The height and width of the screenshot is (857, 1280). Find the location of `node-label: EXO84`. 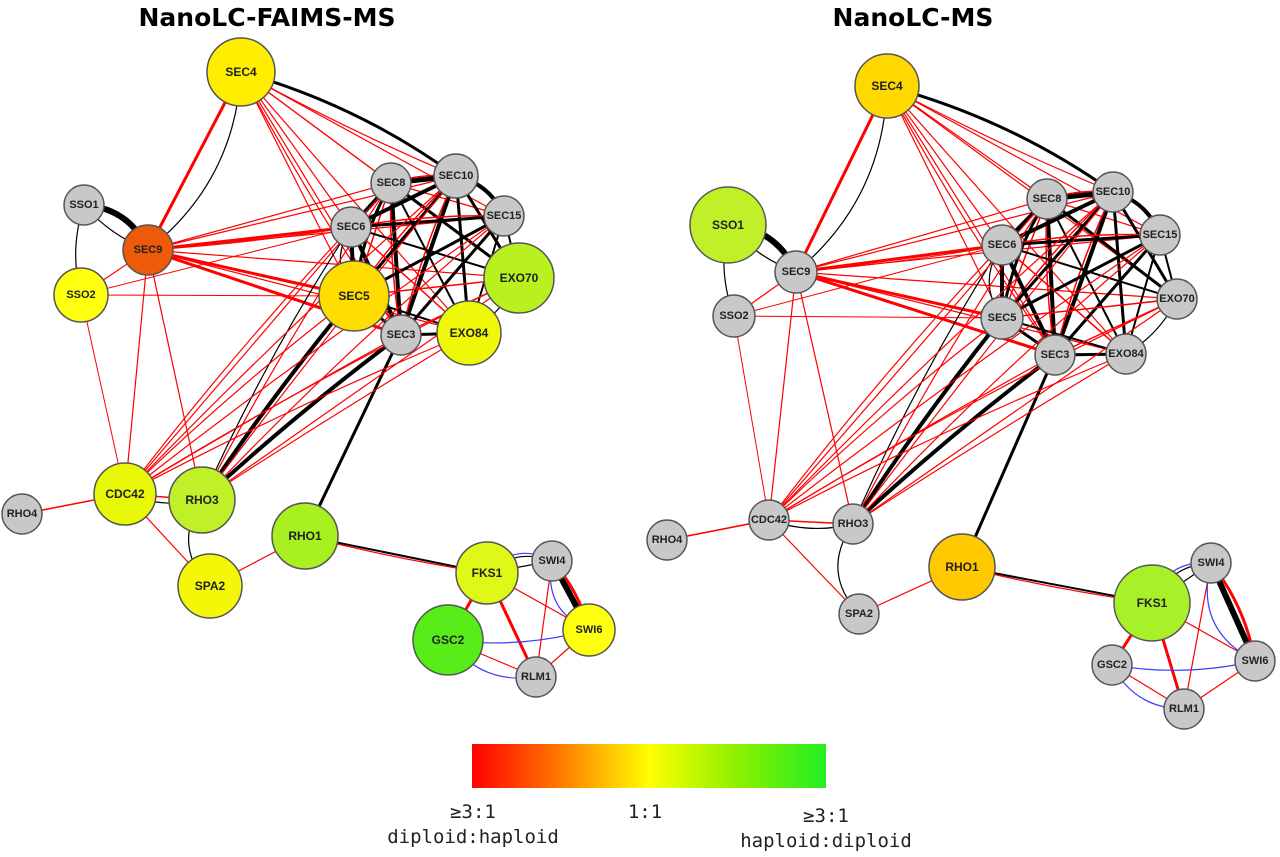

node-label: EXO84 is located at coordinates (1126, 354).